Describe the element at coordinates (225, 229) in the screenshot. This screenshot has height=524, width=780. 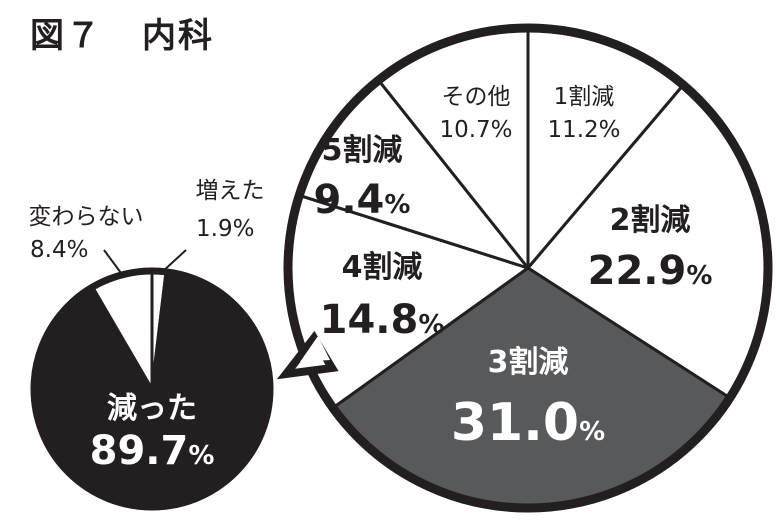
I see `overall-value-2: 1.9%` at that location.